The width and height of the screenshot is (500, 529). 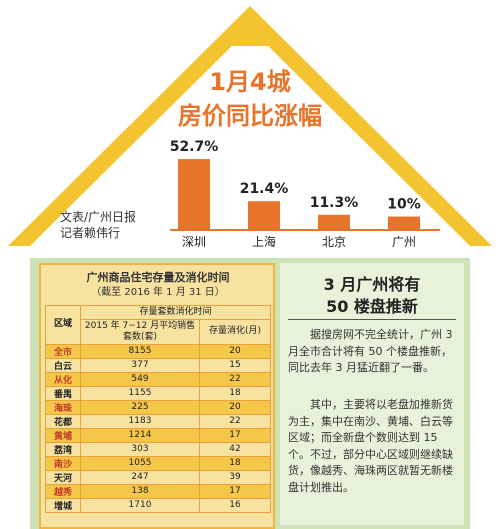 What do you see at coordinates (140, 463) in the screenshot?
I see `row-stock: 1055` at bounding box center [140, 463].